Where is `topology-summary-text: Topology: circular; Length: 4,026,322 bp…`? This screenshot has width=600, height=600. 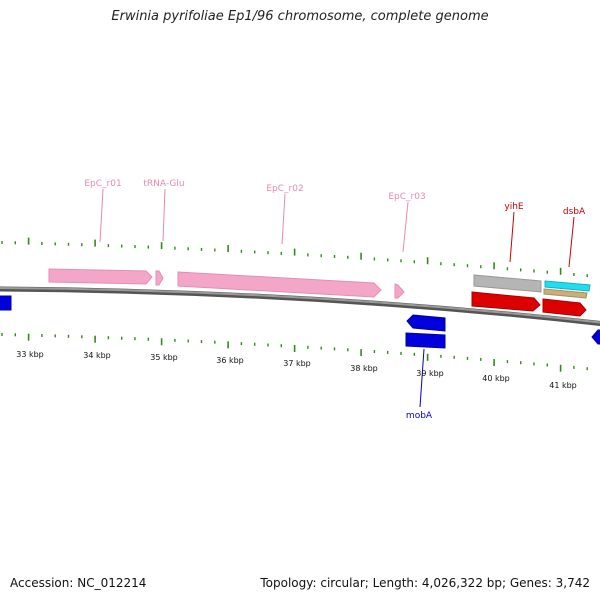
topology-summary-text: Topology: circular; Length: 4,026,322 bp… is located at coordinates (425, 583).